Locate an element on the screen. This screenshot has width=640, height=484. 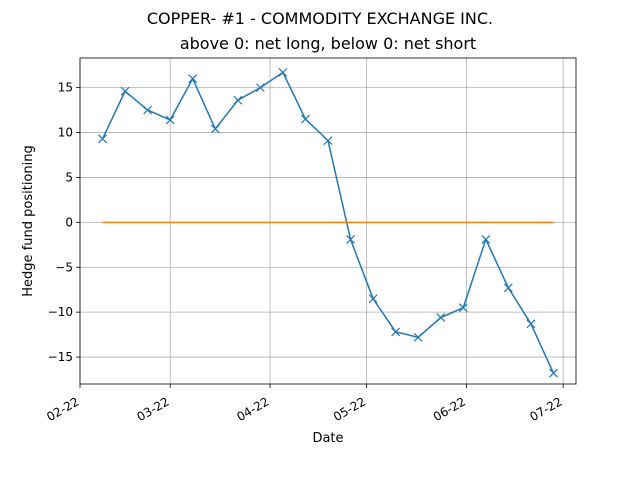
y-tick-label: 5 is located at coordinates (69, 177).